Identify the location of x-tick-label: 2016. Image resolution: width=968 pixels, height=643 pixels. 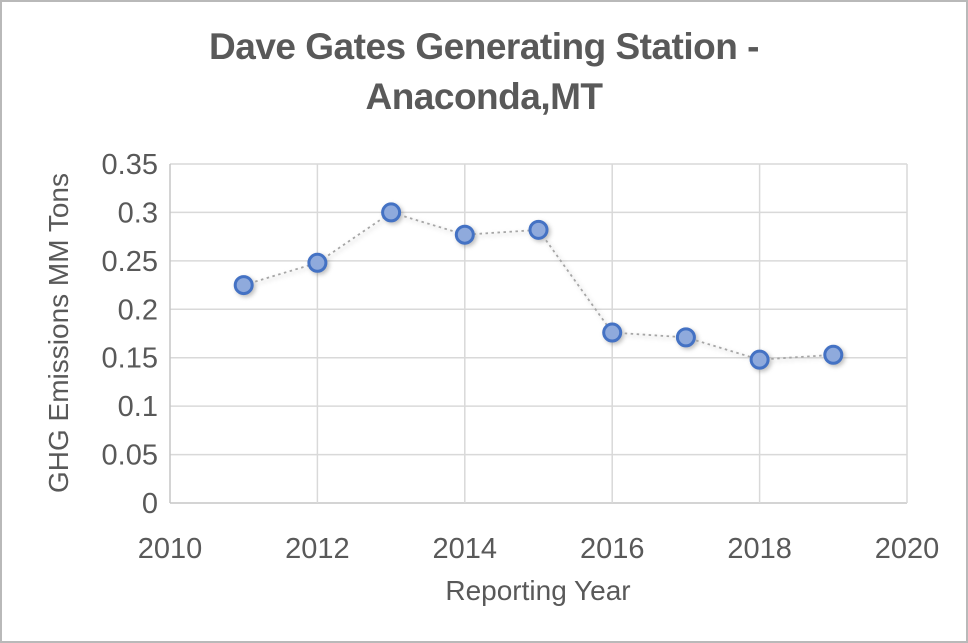
(612, 549).